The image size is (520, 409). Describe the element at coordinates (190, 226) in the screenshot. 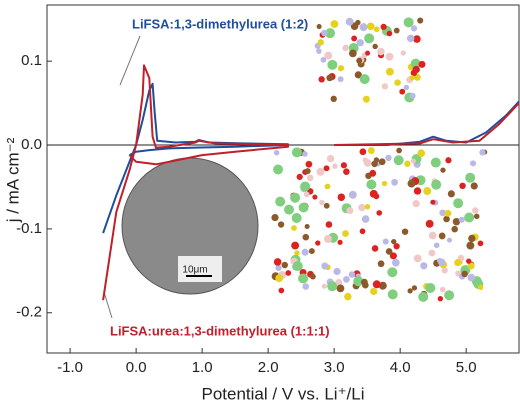

I see `sem-inset` at that location.